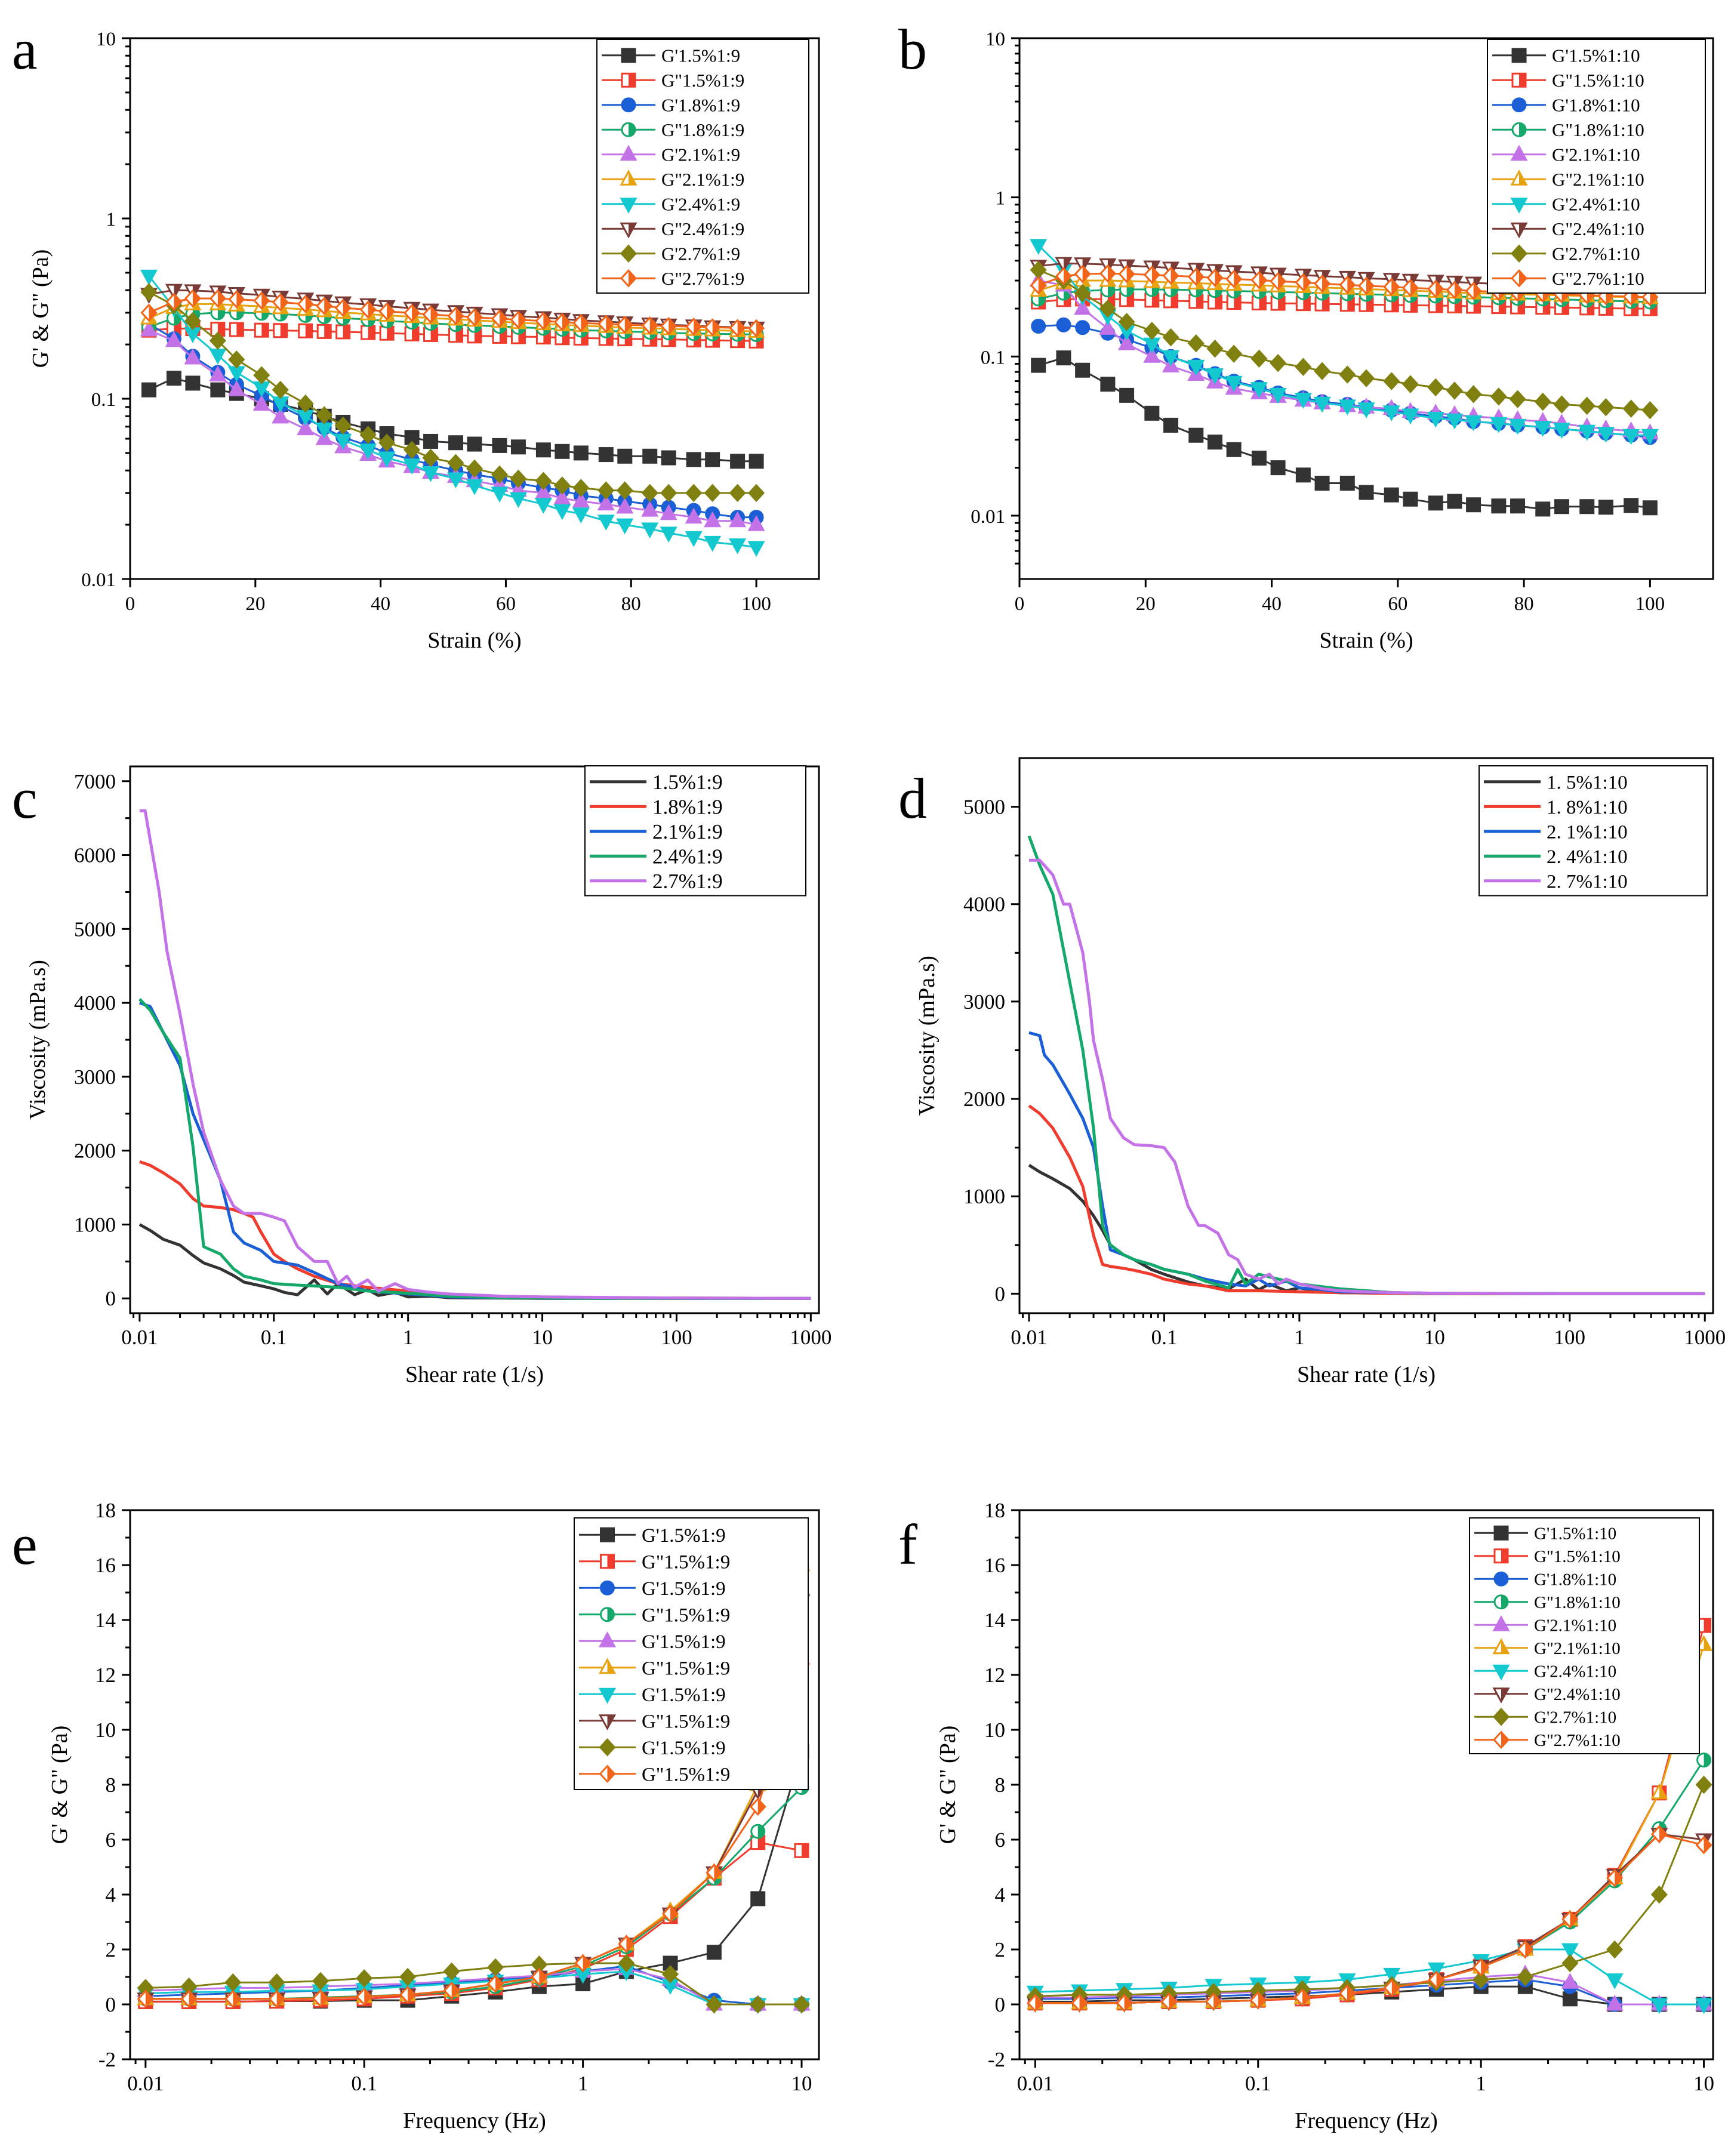 This screenshot has height=2156, width=1728. Describe the element at coordinates (111, 1298) in the screenshot. I see `y-tick-label: 0` at that location.